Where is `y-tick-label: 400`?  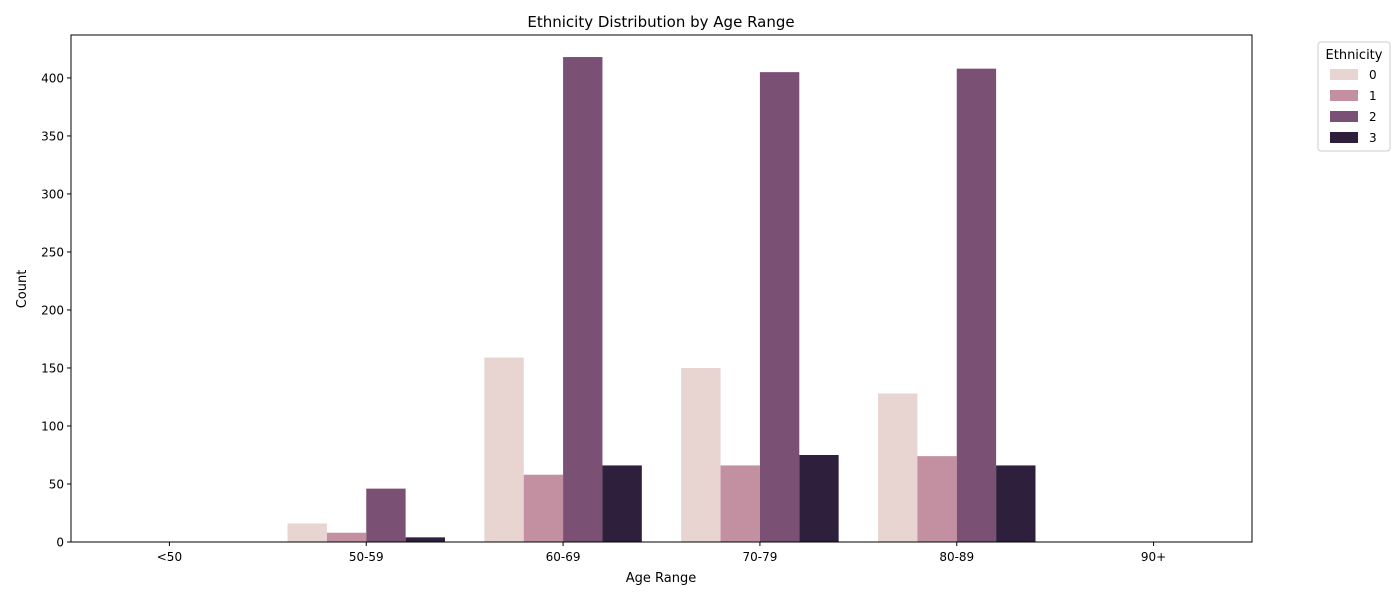
y-tick-label: 400 is located at coordinates (52, 78).